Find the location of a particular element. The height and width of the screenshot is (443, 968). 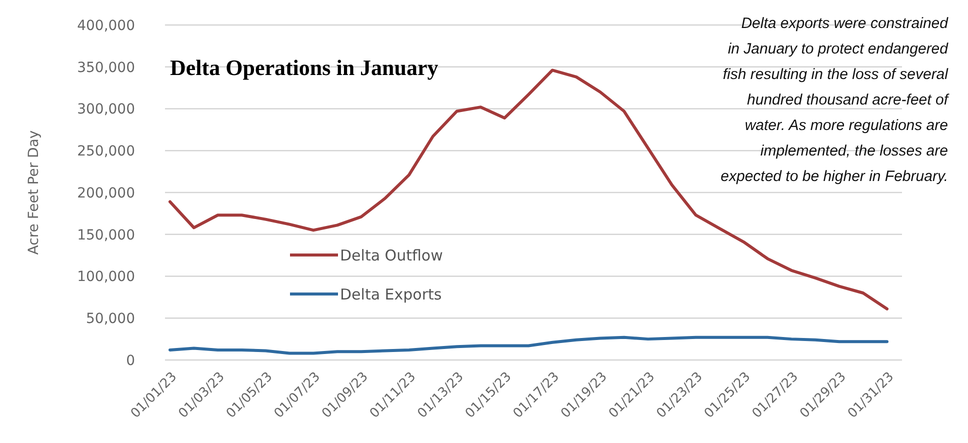

y-tick-label: 0 is located at coordinates (130, 360).